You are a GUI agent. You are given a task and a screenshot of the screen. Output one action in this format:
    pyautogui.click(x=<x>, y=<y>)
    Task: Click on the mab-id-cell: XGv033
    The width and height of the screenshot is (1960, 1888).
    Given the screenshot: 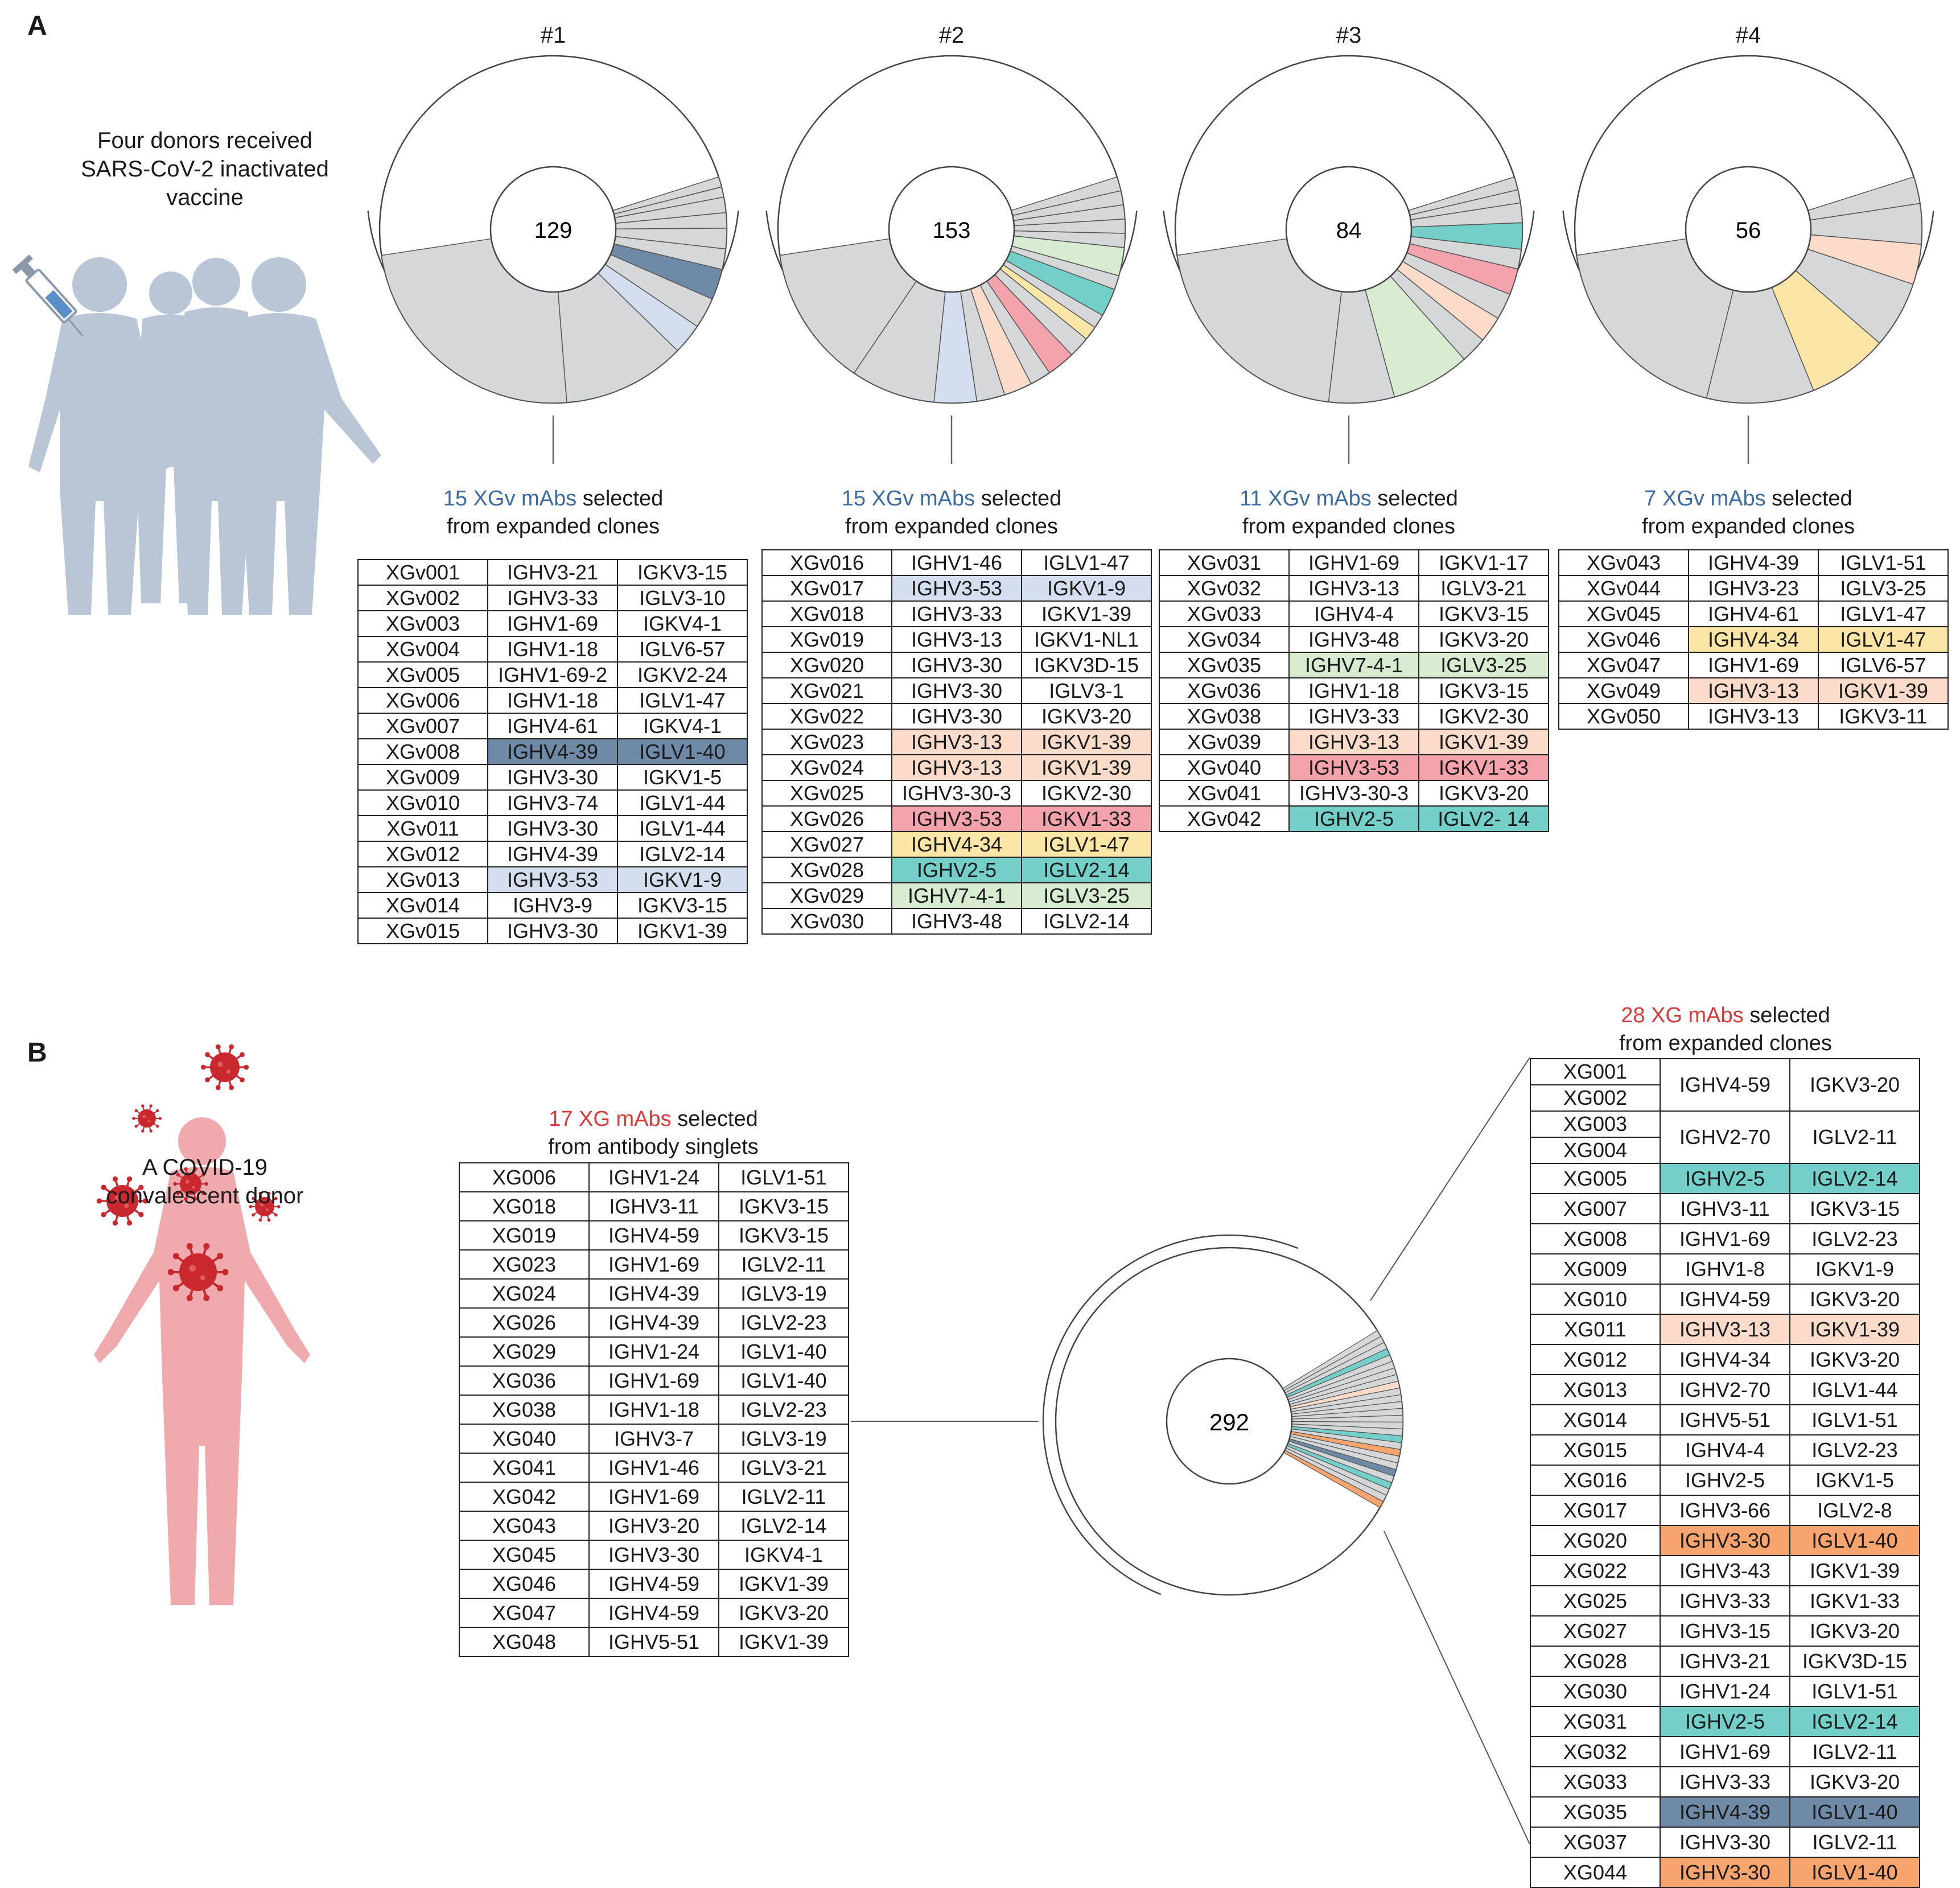 What is the action you would take?
    pyautogui.click(x=1224, y=613)
    